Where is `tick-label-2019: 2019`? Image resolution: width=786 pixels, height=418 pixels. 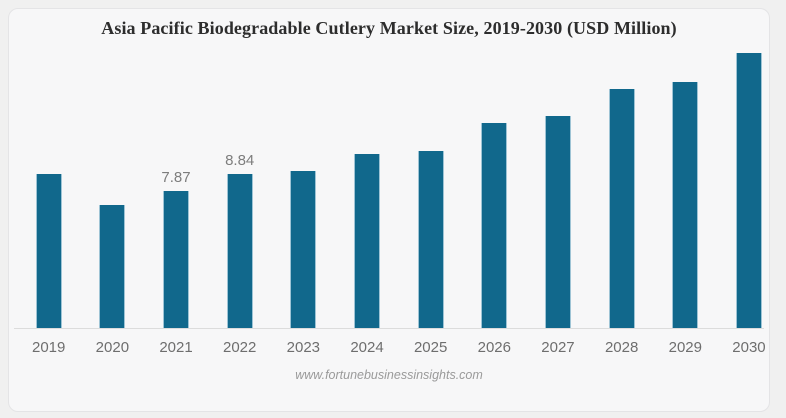 tick-label-2019: 2019 is located at coordinates (49, 347).